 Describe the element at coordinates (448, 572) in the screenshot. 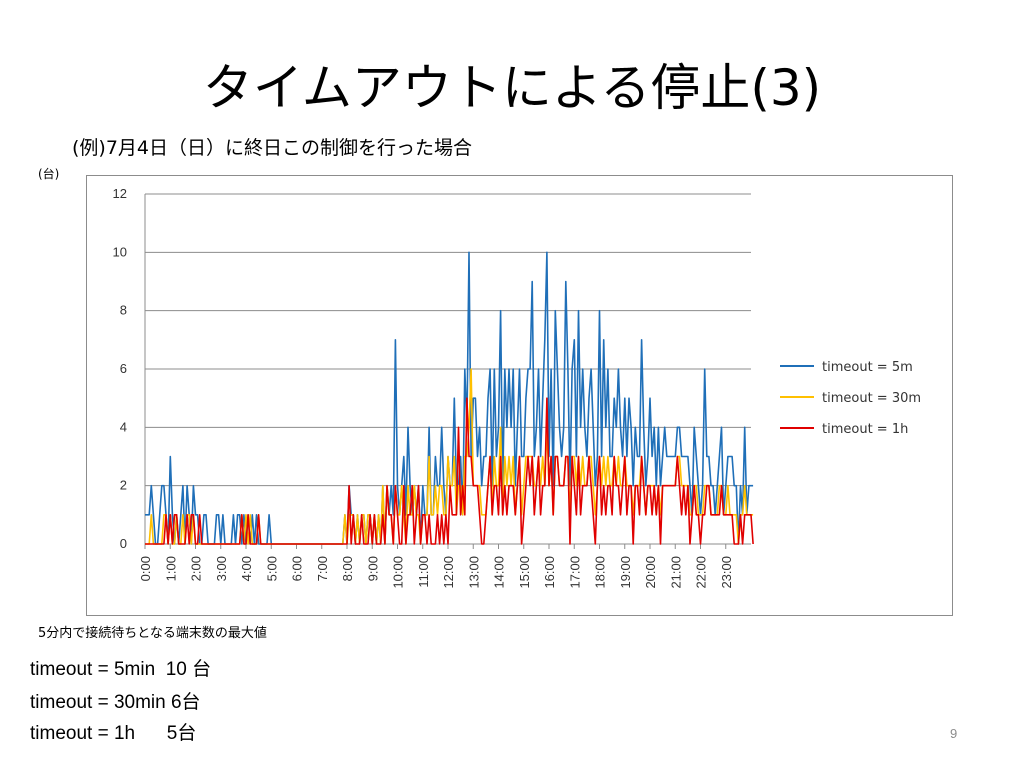

I see `x-tick-label: 12:00` at that location.